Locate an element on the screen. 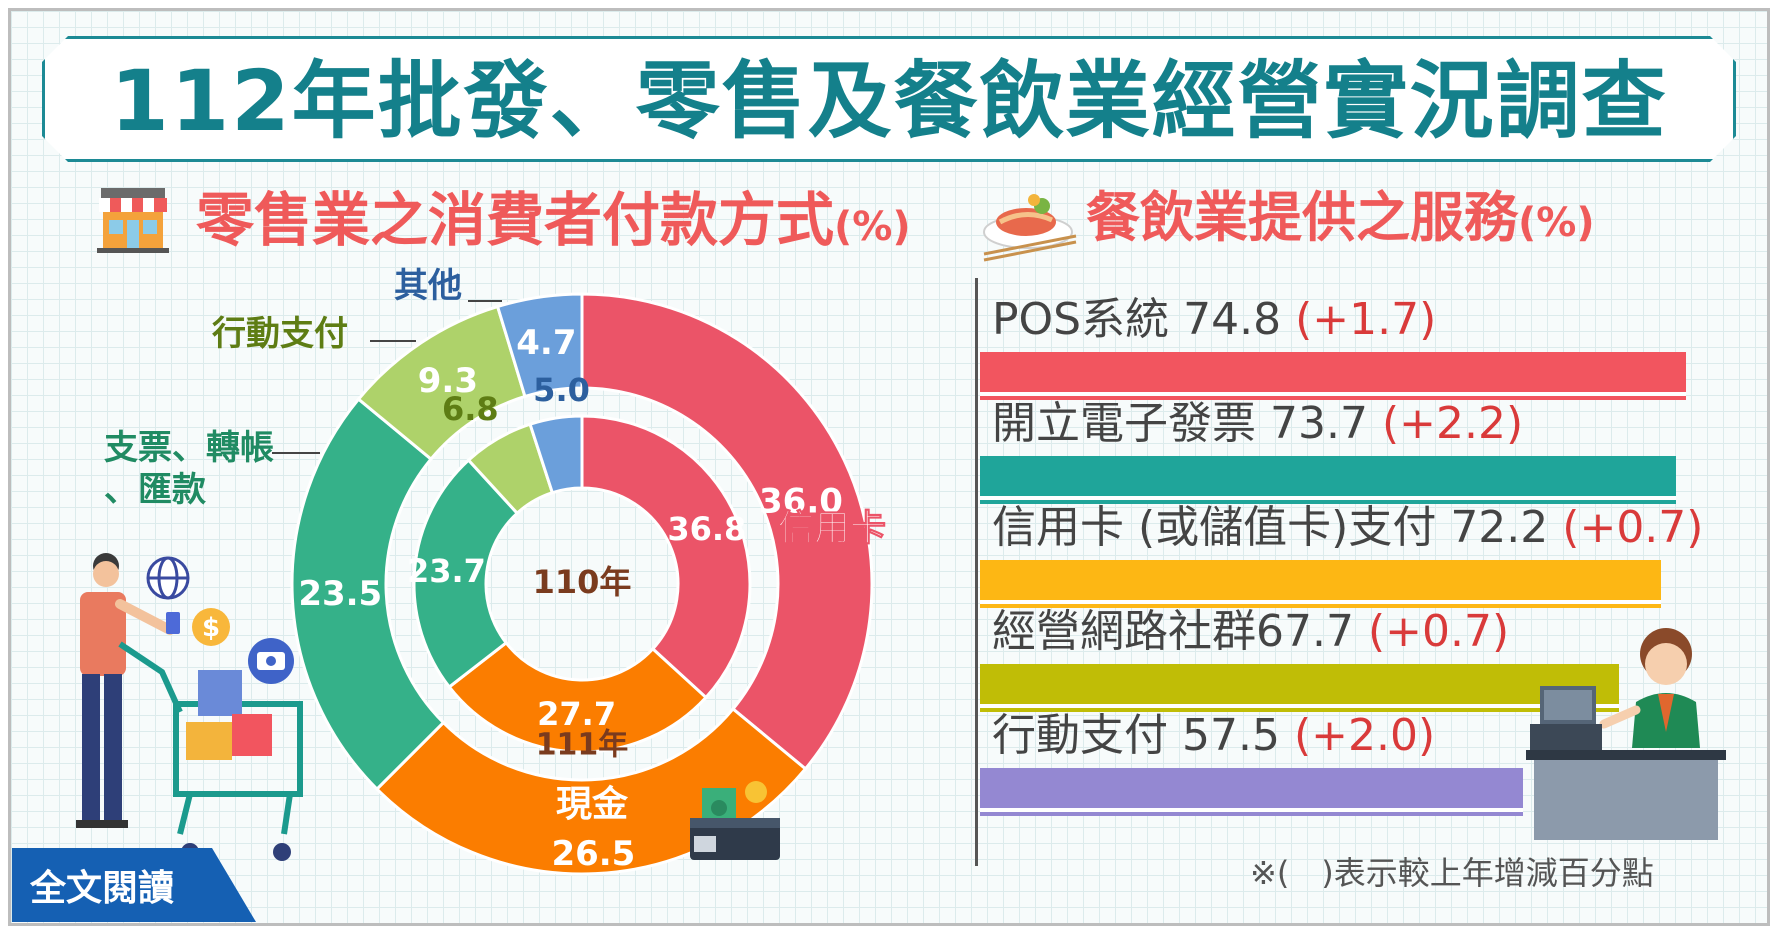 Image resolution: width=1778 pixels, height=934 pixels. card-icon is located at coordinates (271, 661).